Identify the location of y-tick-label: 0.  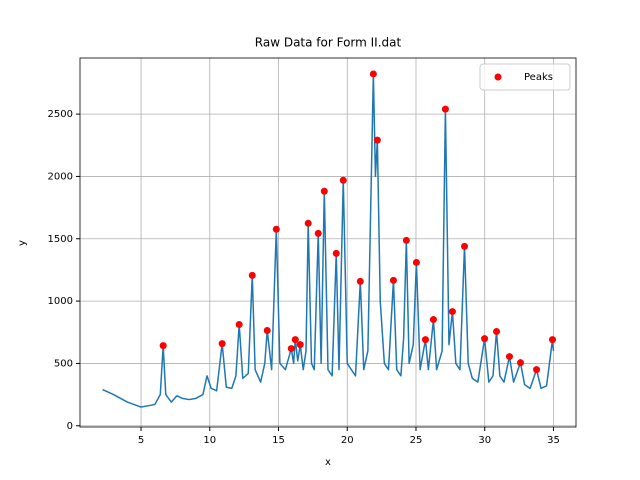
(70, 426).